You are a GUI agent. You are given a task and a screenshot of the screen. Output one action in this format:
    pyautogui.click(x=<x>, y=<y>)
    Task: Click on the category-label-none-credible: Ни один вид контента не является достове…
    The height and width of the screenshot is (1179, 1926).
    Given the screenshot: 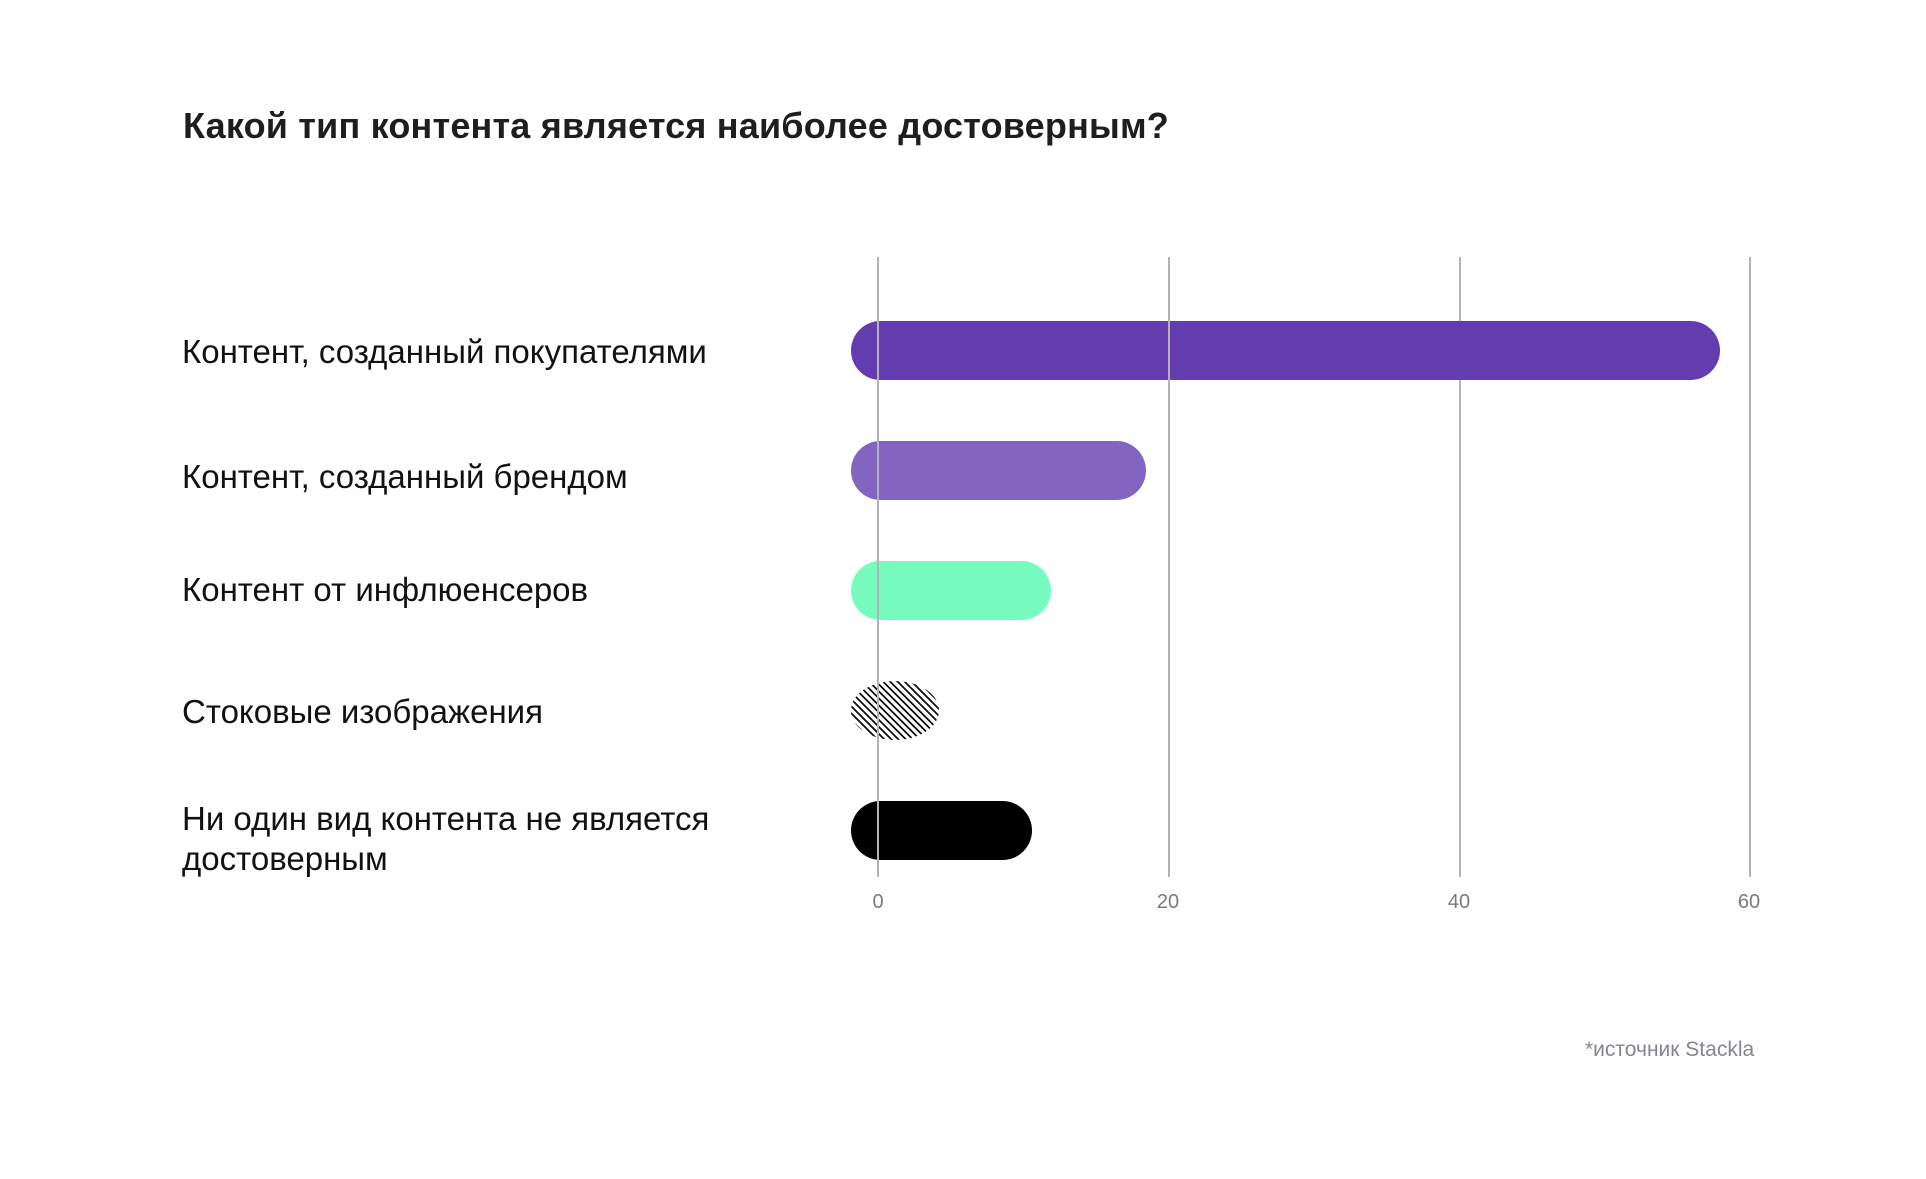 What is the action you would take?
    pyautogui.click(x=446, y=838)
    